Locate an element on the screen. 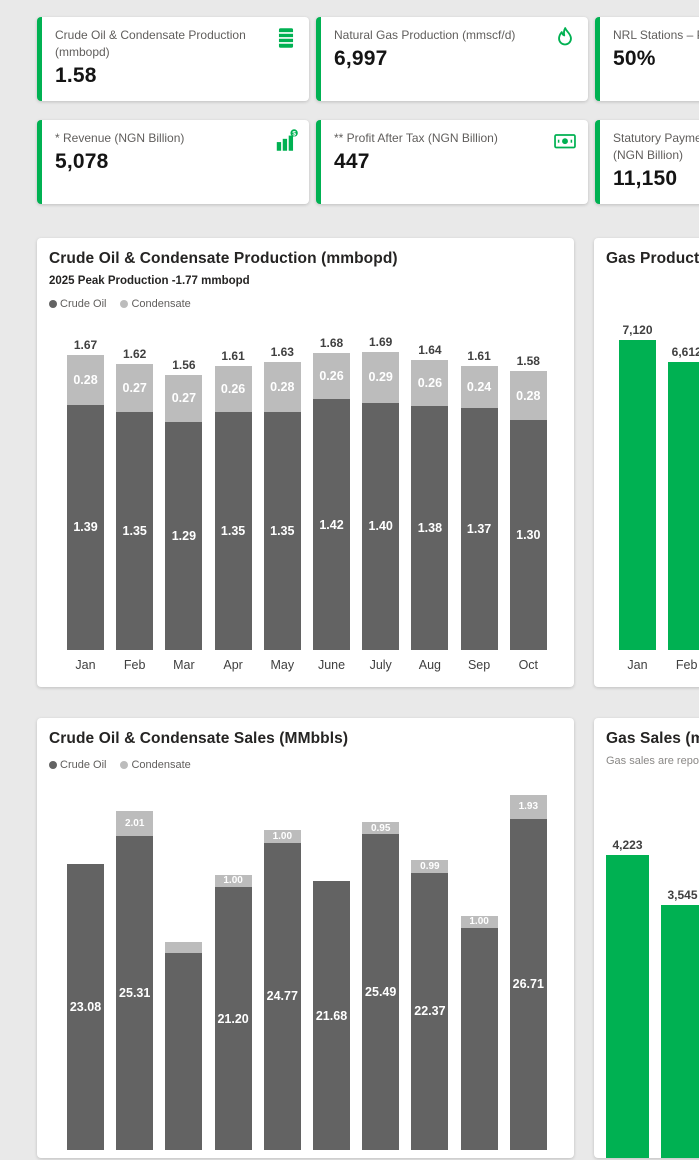 This screenshot has width=699, height=1160. segment-data-label: 0.28 is located at coordinates (85, 379).